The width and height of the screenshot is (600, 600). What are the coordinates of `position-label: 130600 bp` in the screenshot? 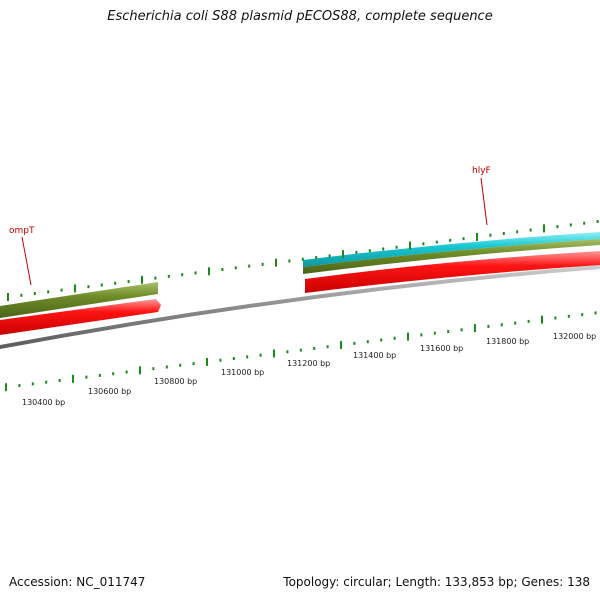 It's located at (109, 391).